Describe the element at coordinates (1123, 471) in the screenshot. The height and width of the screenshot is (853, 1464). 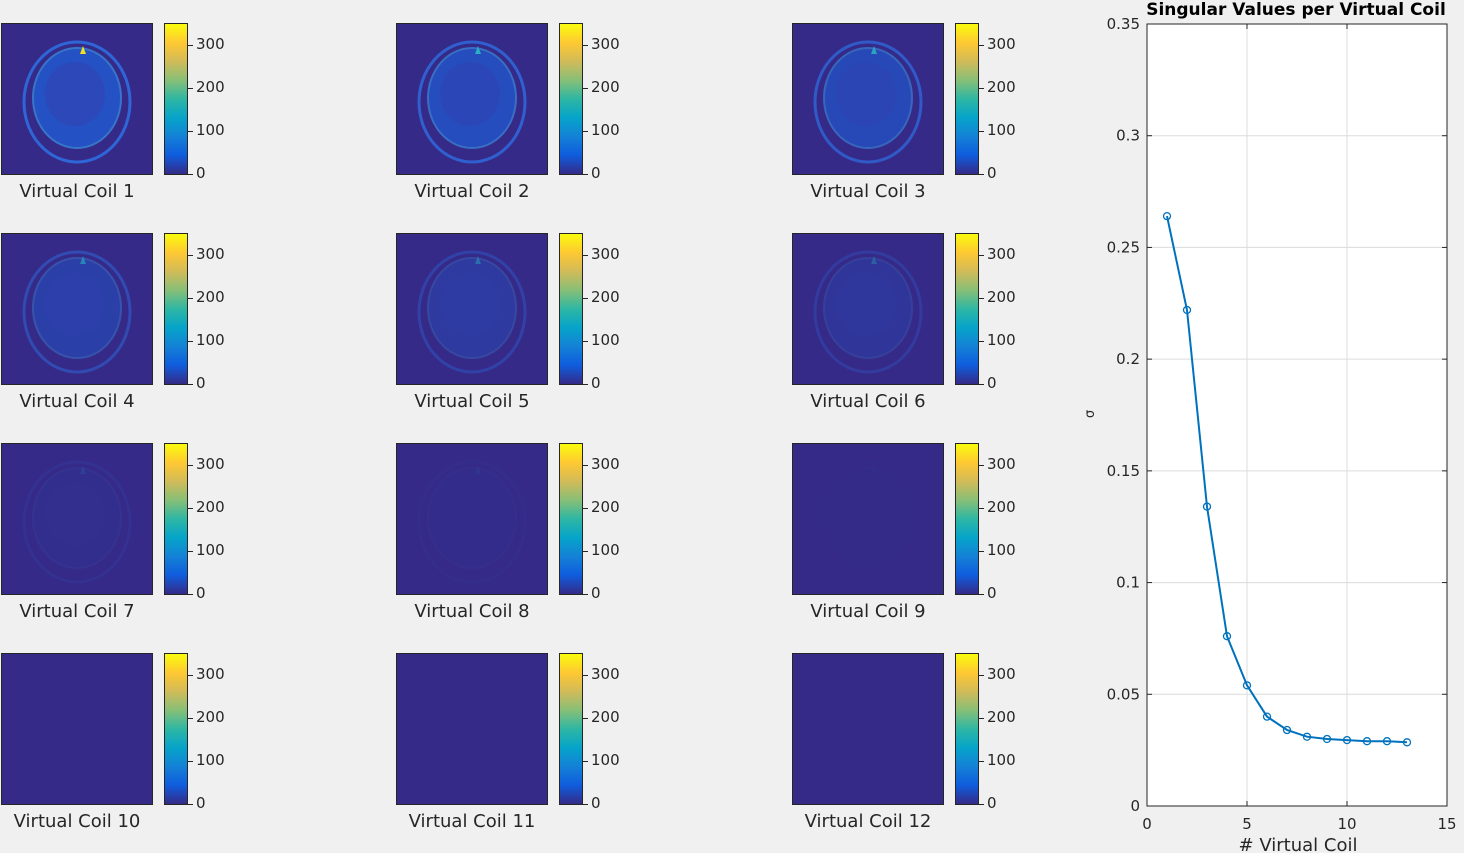
I see `y-tick-label: 0.15` at that location.